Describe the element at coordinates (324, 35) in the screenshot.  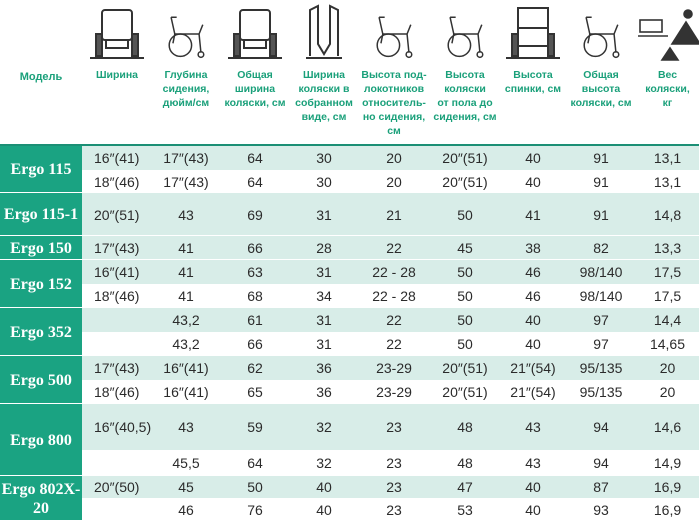
I see `folded-wheelchair-icon` at that location.